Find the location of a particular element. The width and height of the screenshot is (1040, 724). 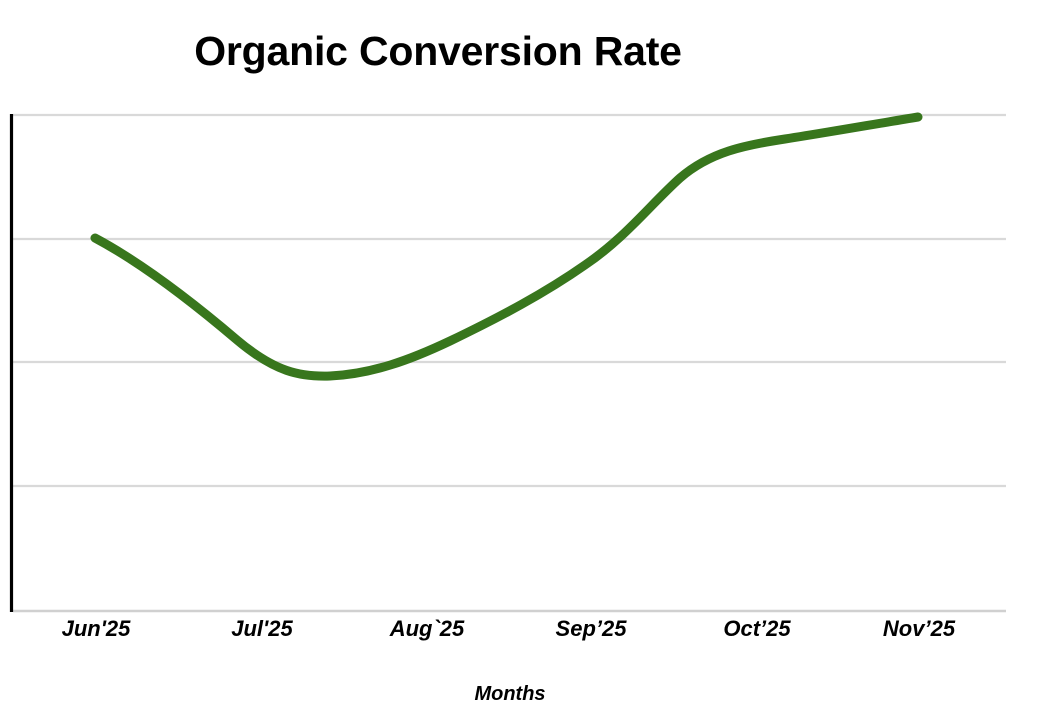

x-tick-label-nov: Nov’25 is located at coordinates (919, 628).